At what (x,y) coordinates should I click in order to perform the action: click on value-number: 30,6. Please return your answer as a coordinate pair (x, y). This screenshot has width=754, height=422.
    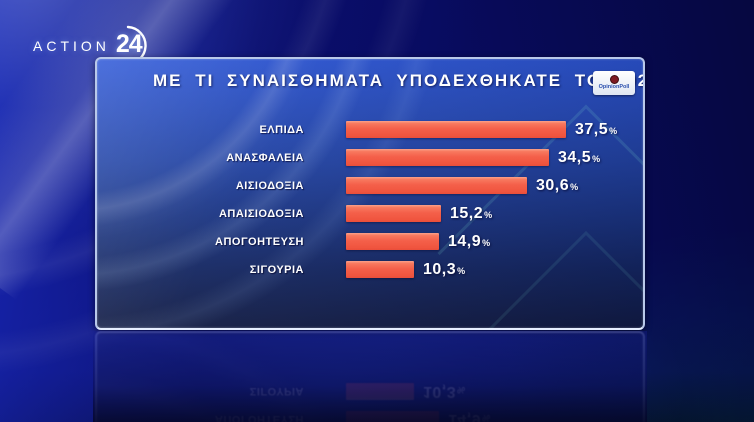
    Looking at the image, I should click on (553, 185).